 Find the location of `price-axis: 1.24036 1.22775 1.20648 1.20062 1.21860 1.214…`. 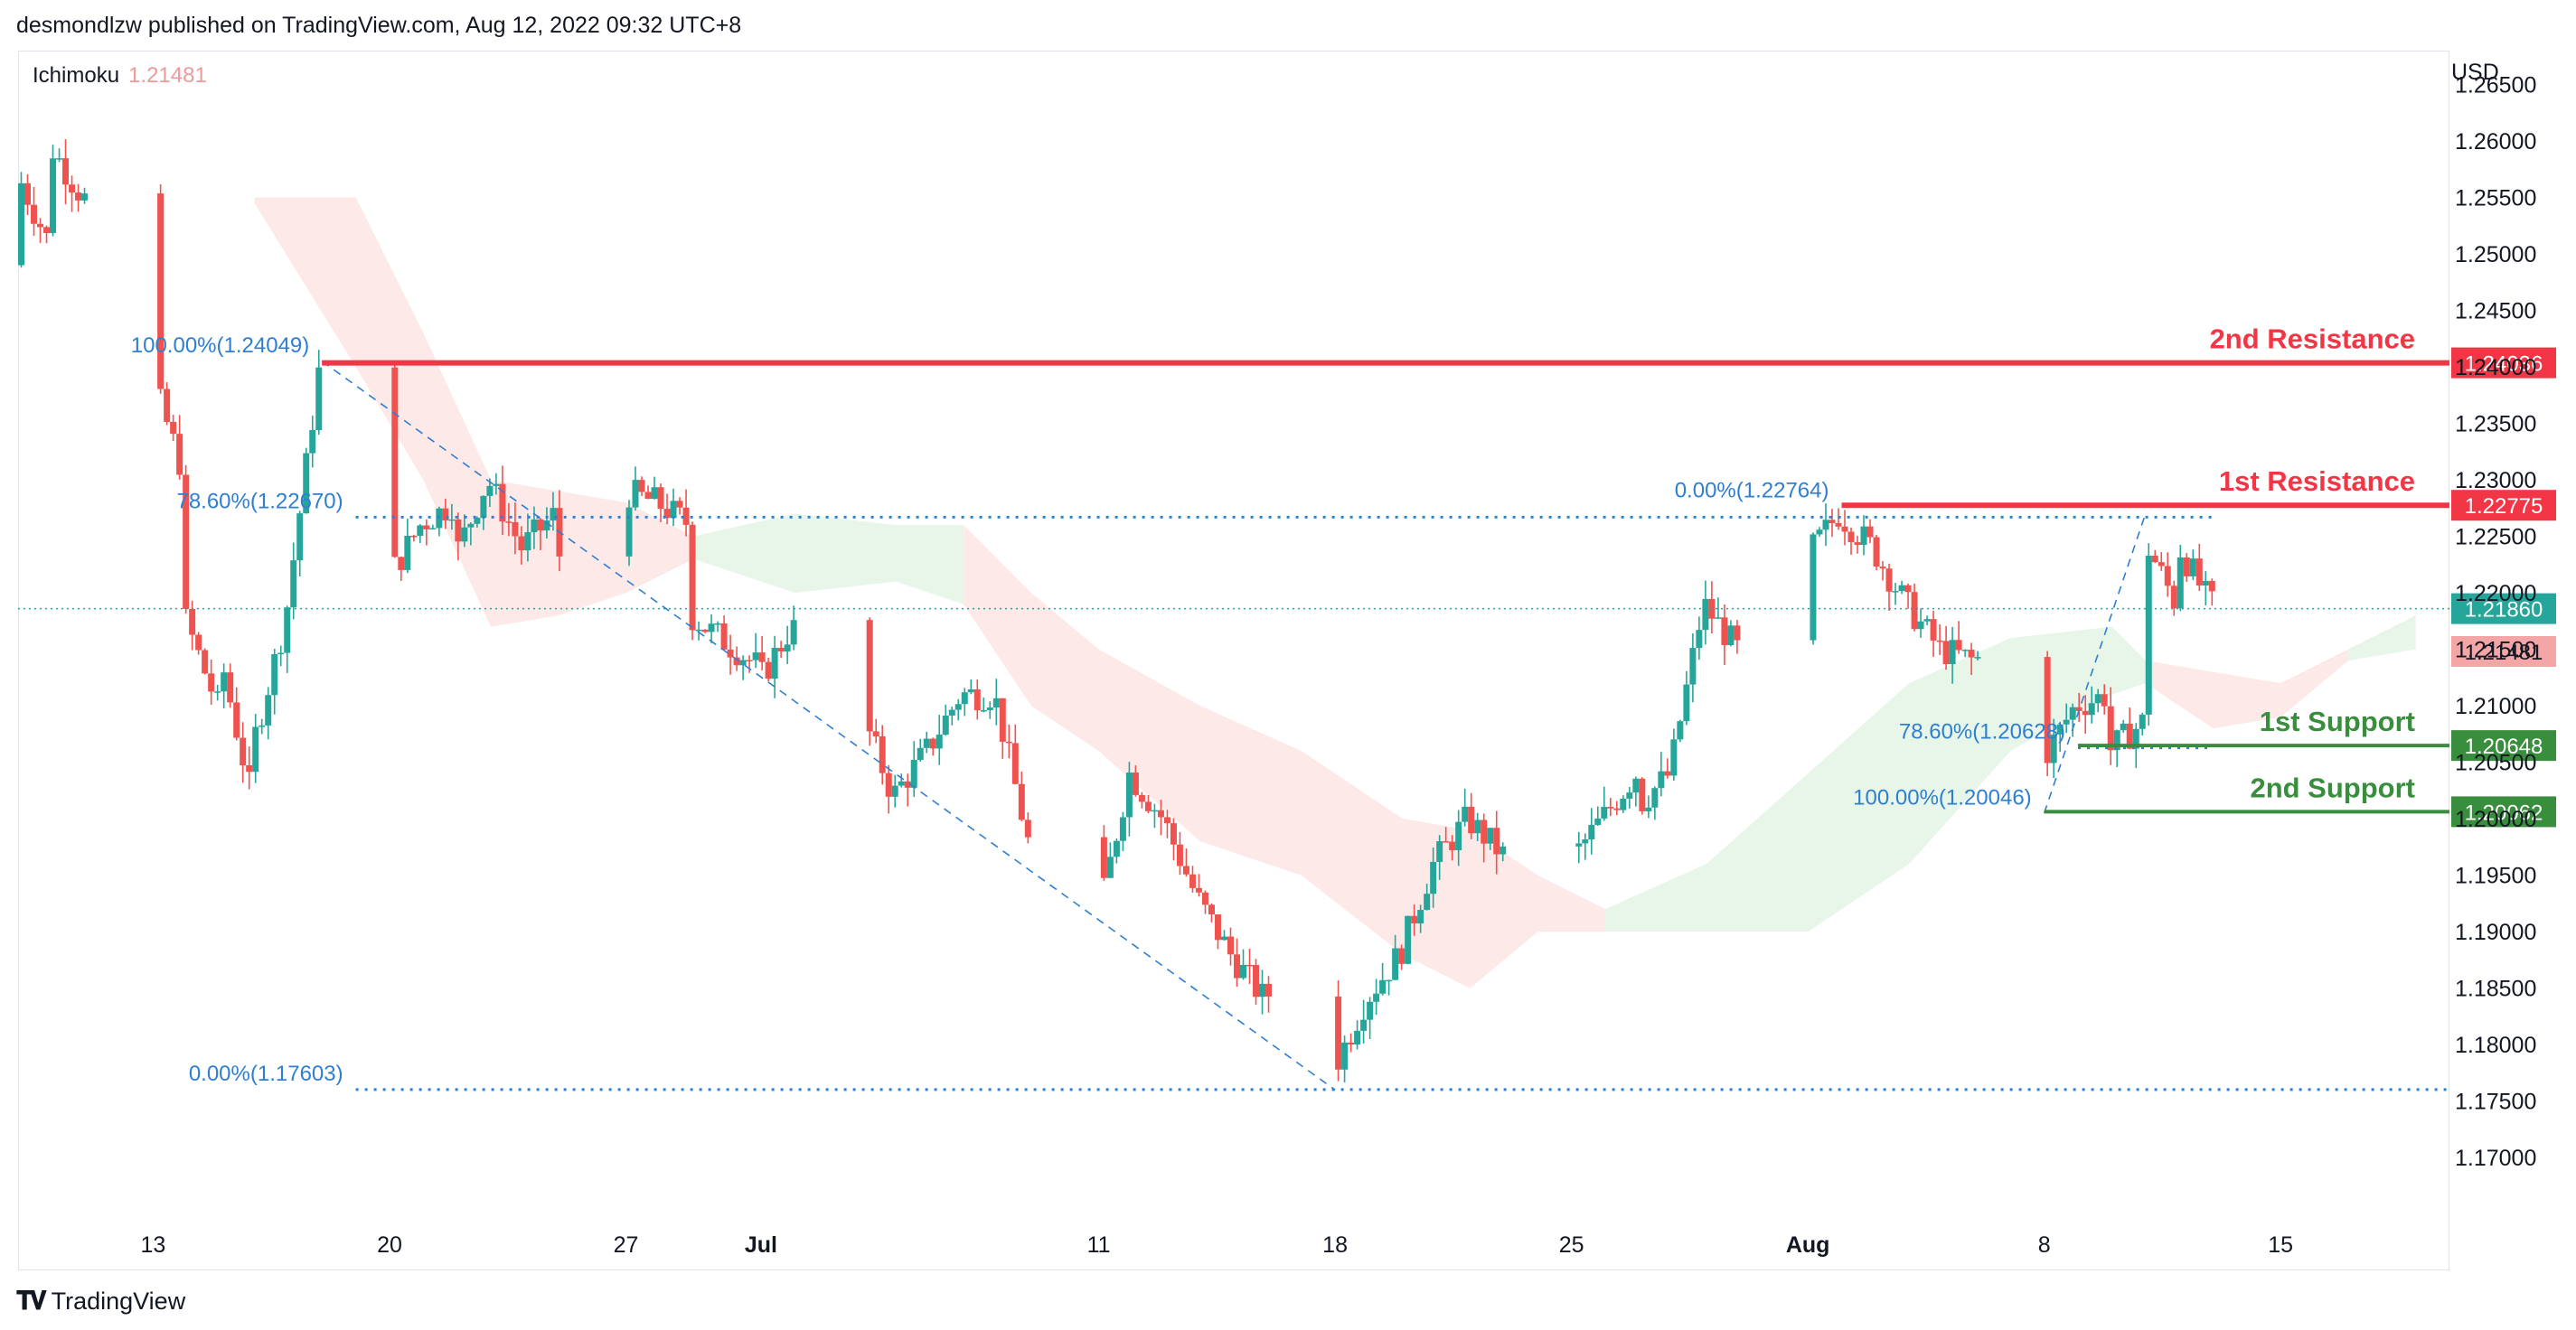

price-axis: 1.24036 1.22775 1.20648 1.20062 1.21860 1.214… is located at coordinates (2503, 615).